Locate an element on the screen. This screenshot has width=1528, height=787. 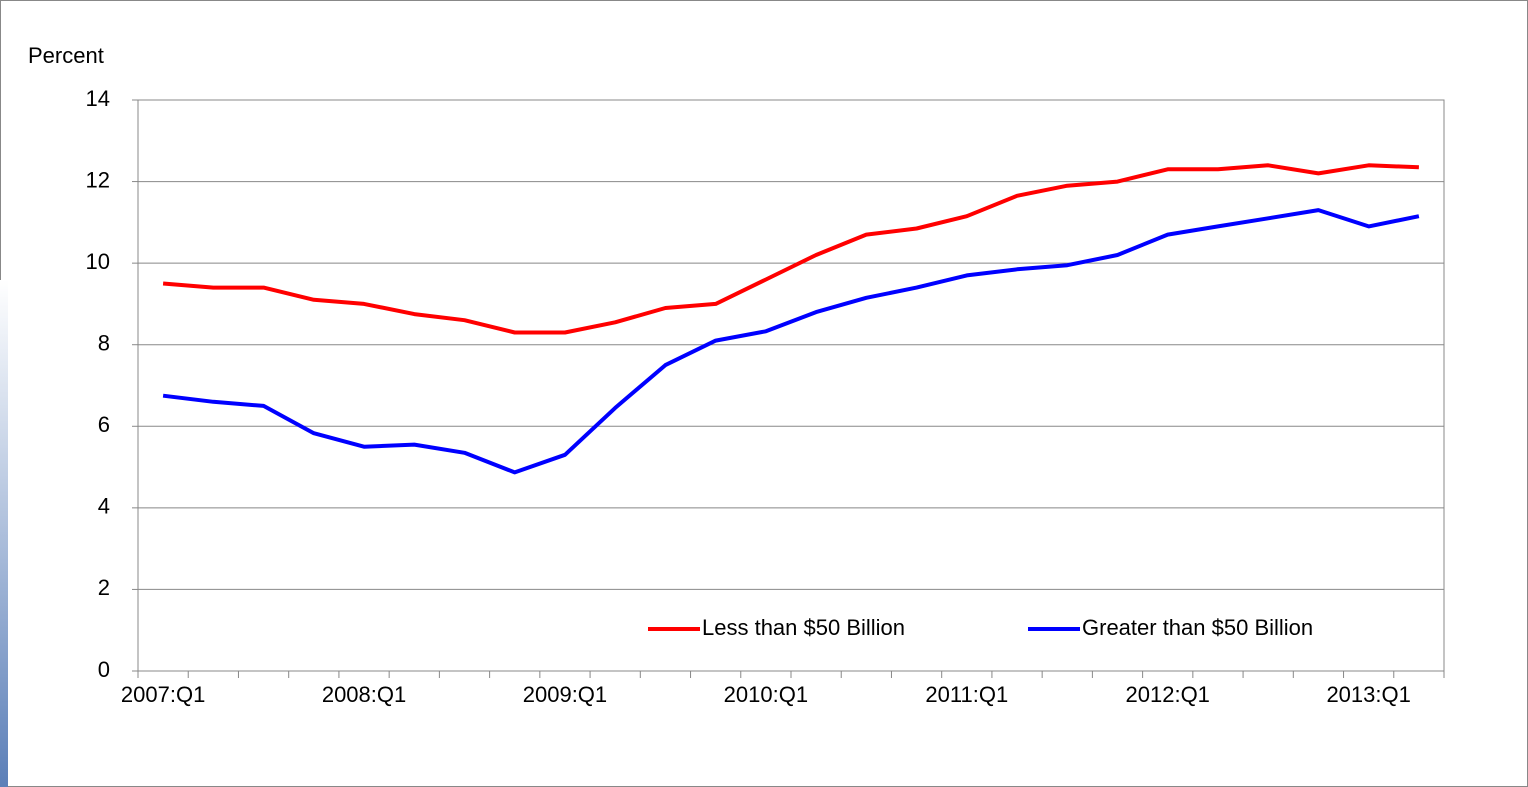
x-tick-label: 2008:Q1 is located at coordinates (364, 694).